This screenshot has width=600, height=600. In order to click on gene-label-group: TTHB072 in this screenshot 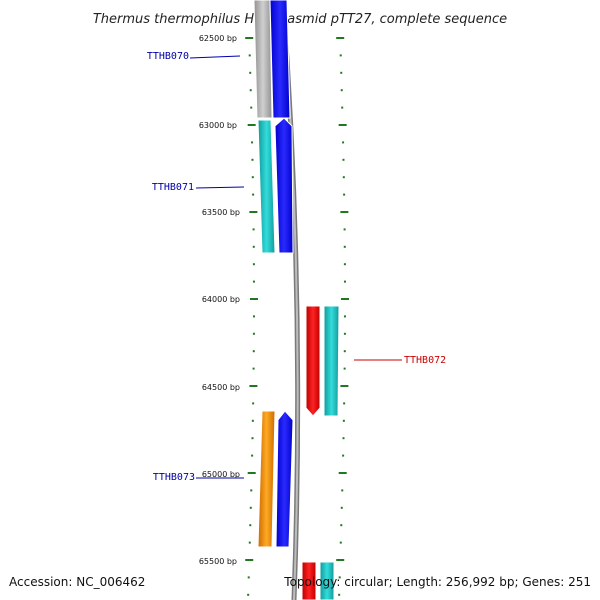, I will do `click(400, 360)`.